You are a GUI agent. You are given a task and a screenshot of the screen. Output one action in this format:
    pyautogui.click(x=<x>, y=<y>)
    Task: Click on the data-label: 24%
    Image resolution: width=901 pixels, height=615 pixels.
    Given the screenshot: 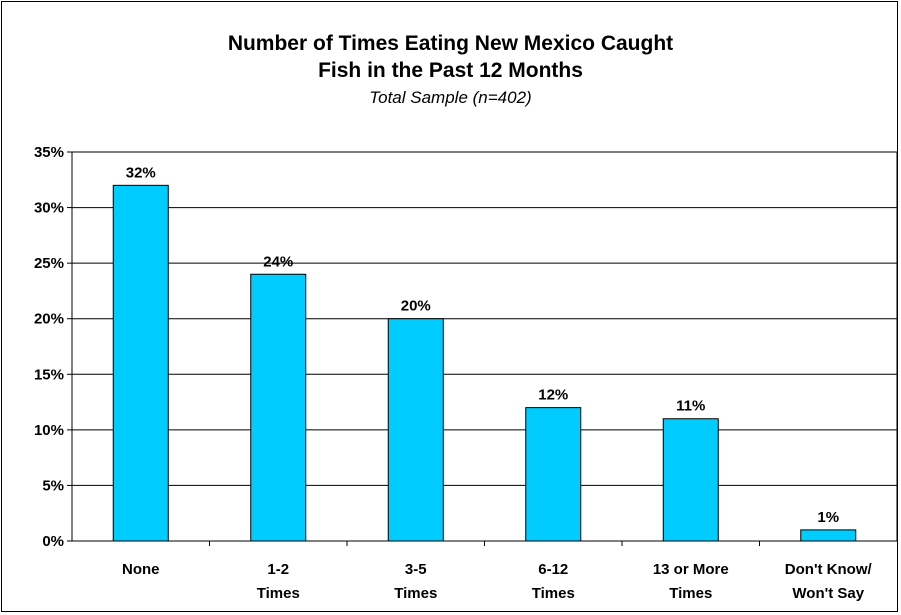 What is the action you would take?
    pyautogui.click(x=278, y=261)
    